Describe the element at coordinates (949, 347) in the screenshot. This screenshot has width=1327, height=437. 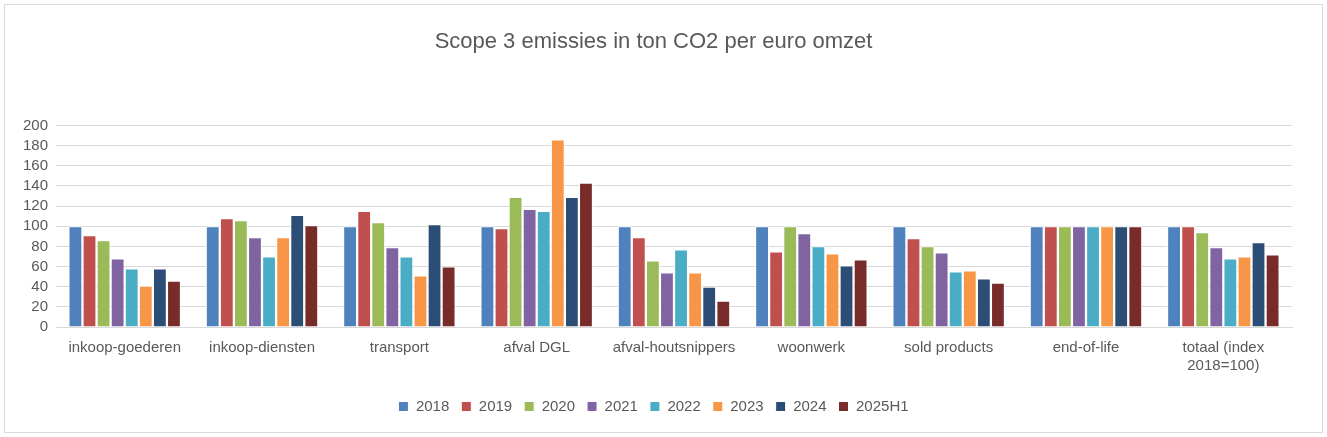
I see `x-tick-label: sold products` at that location.